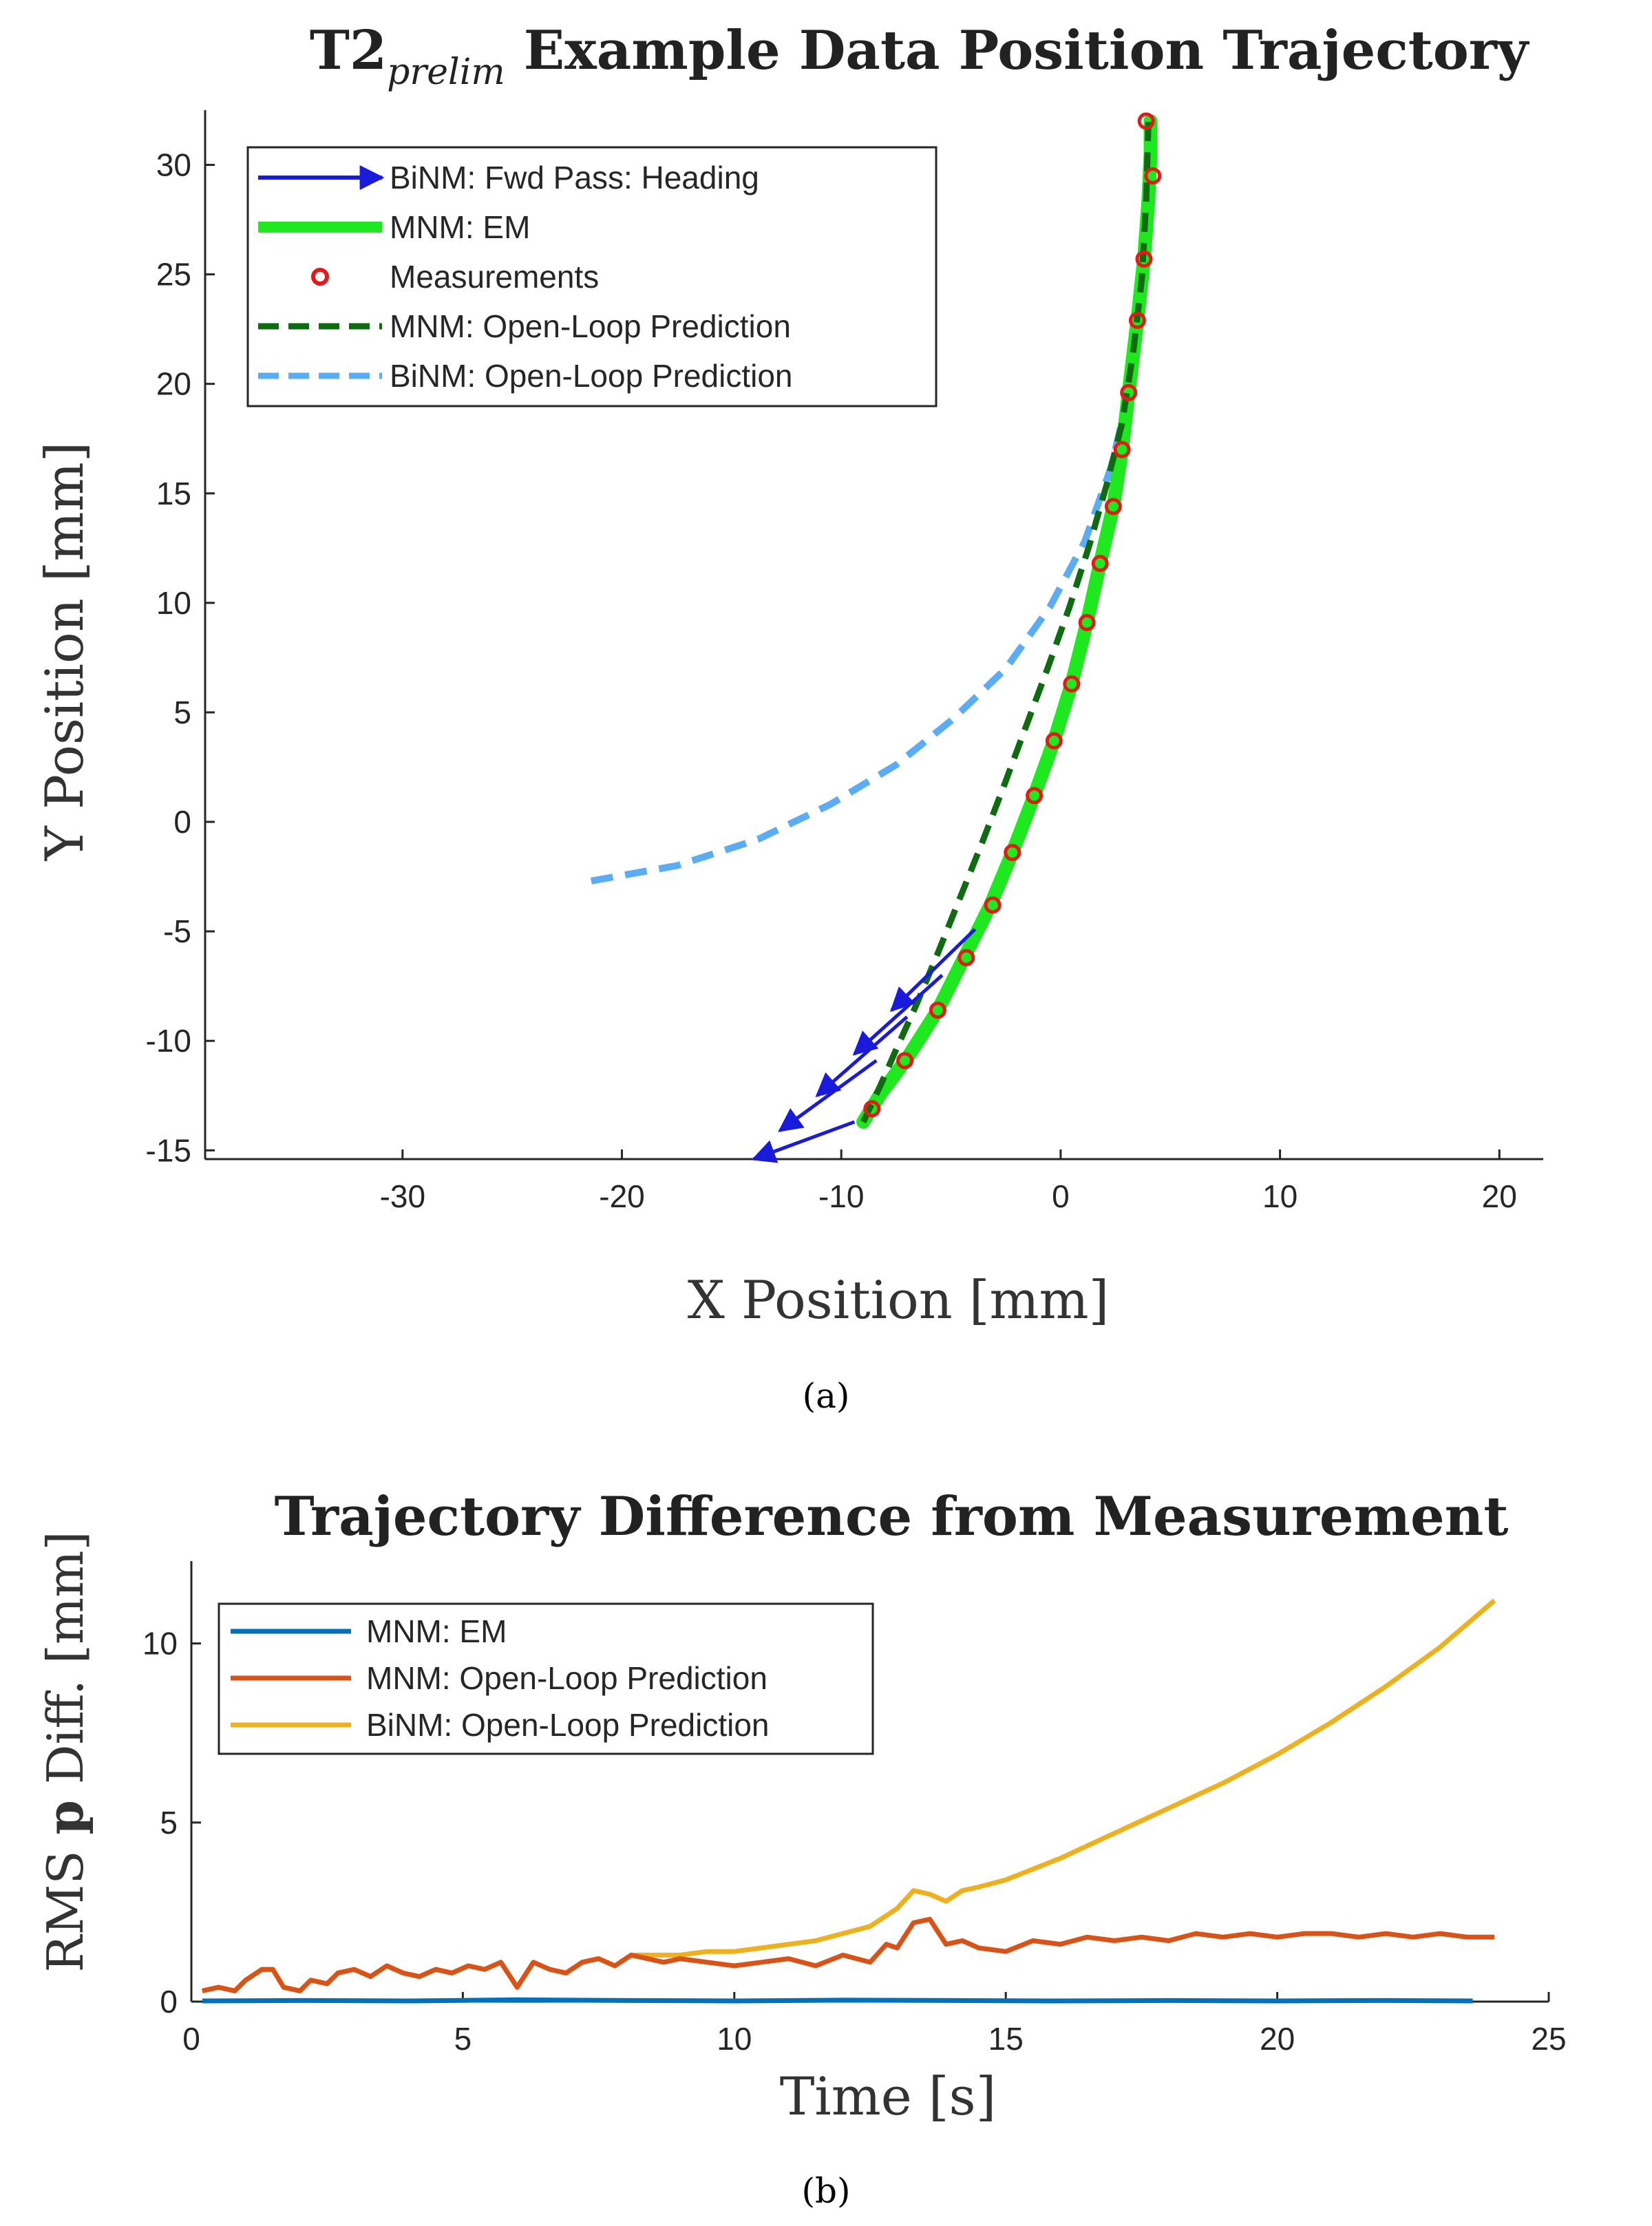 The height and width of the screenshot is (2226, 1652). What do you see at coordinates (177, 931) in the screenshot?
I see `chart-a-y-tick-label: -5` at bounding box center [177, 931].